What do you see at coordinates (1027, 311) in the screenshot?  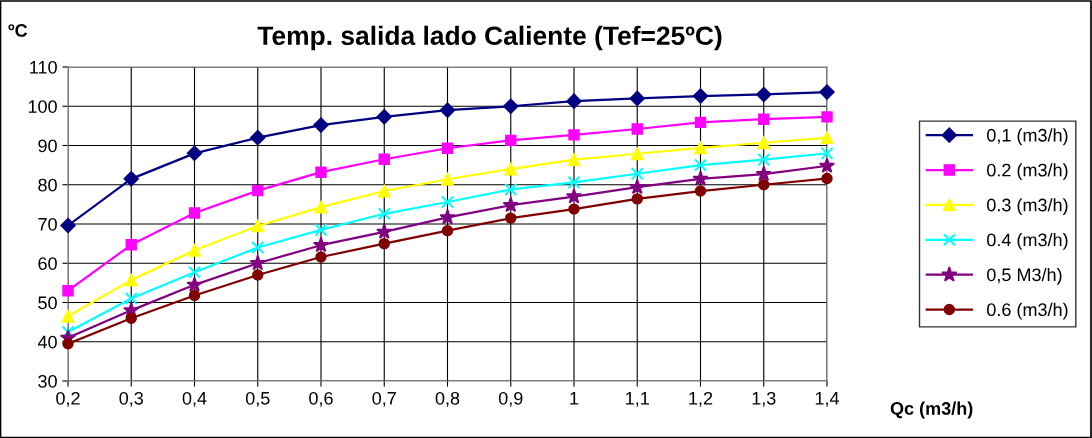 I see `legend-label: 0.6 (m3/h)` at bounding box center [1027, 311].